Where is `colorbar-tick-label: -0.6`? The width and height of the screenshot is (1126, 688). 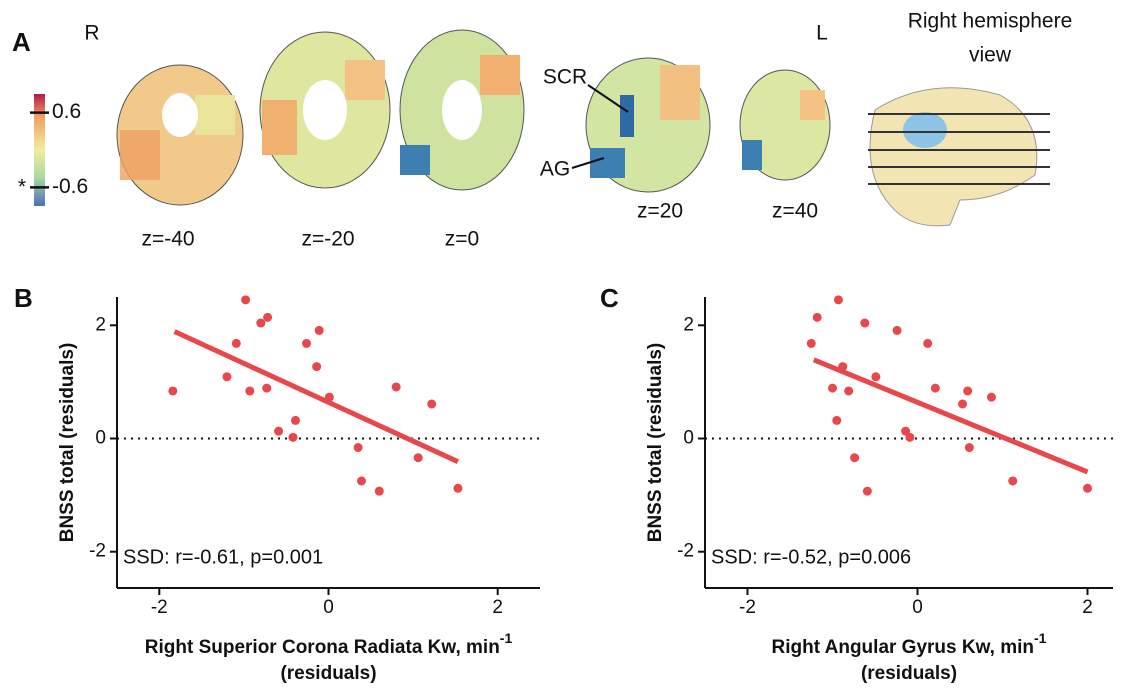
colorbar-tick-label: -0.6 is located at coordinates (70, 186).